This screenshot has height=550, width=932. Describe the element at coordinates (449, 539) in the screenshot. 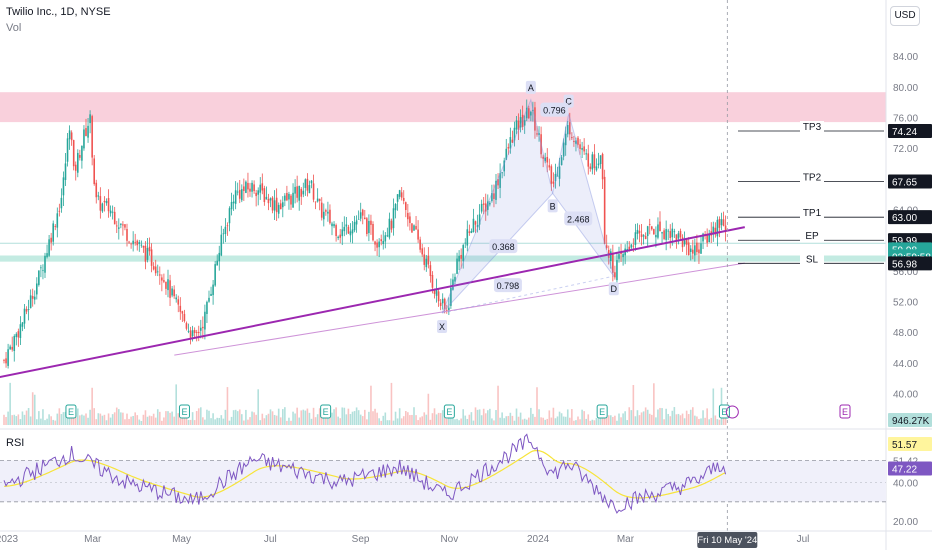

I see `time-tick: Nov` at that location.